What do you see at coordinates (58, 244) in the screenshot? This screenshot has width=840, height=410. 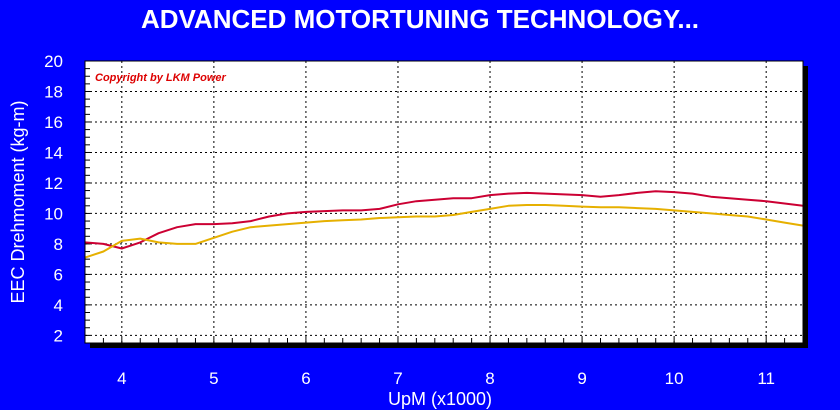 I see `y-tick-label: 8` at bounding box center [58, 244].